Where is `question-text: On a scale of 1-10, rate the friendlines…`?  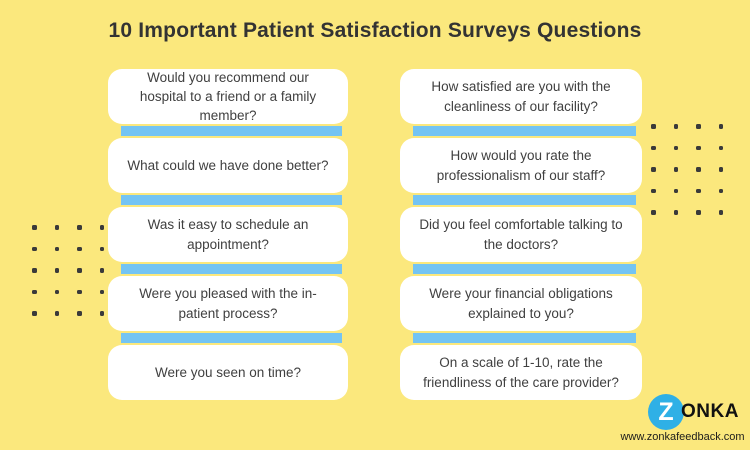
question-text: On a scale of 1-10, rate the friendlines… is located at coordinates (521, 372).